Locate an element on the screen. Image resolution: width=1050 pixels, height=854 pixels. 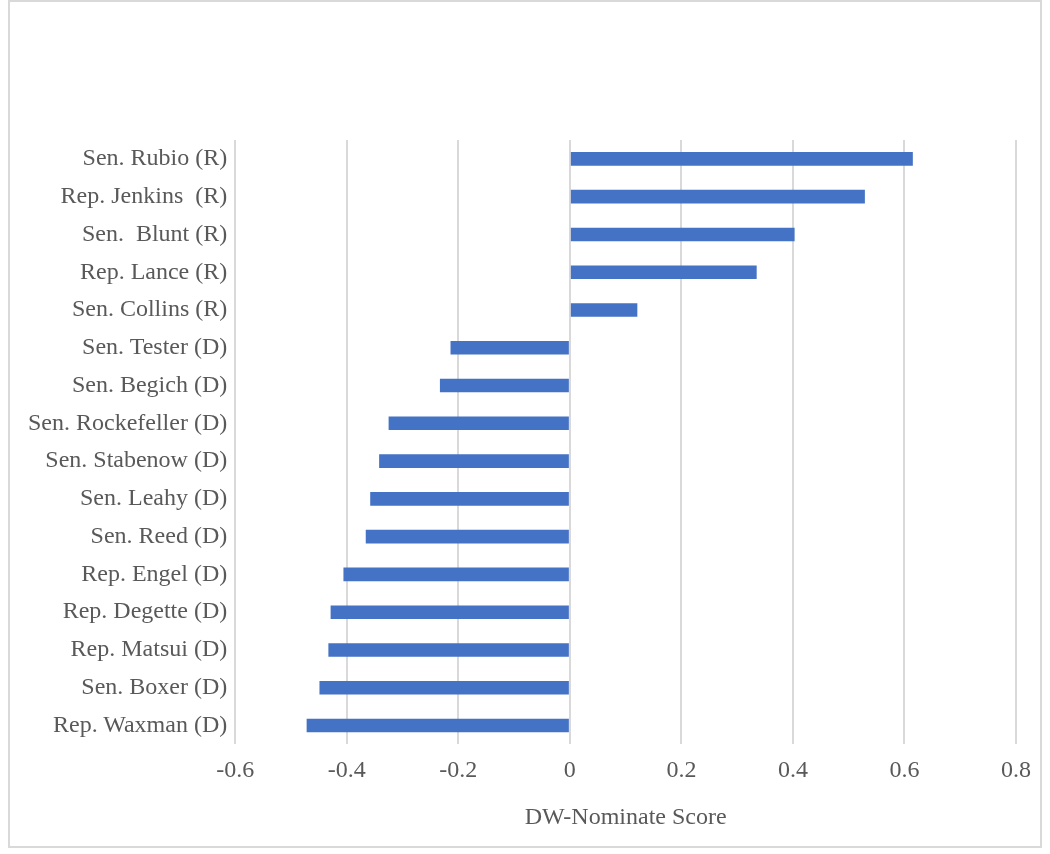
y-tick-label: Sen. Blunt (R) is located at coordinates (154, 232).